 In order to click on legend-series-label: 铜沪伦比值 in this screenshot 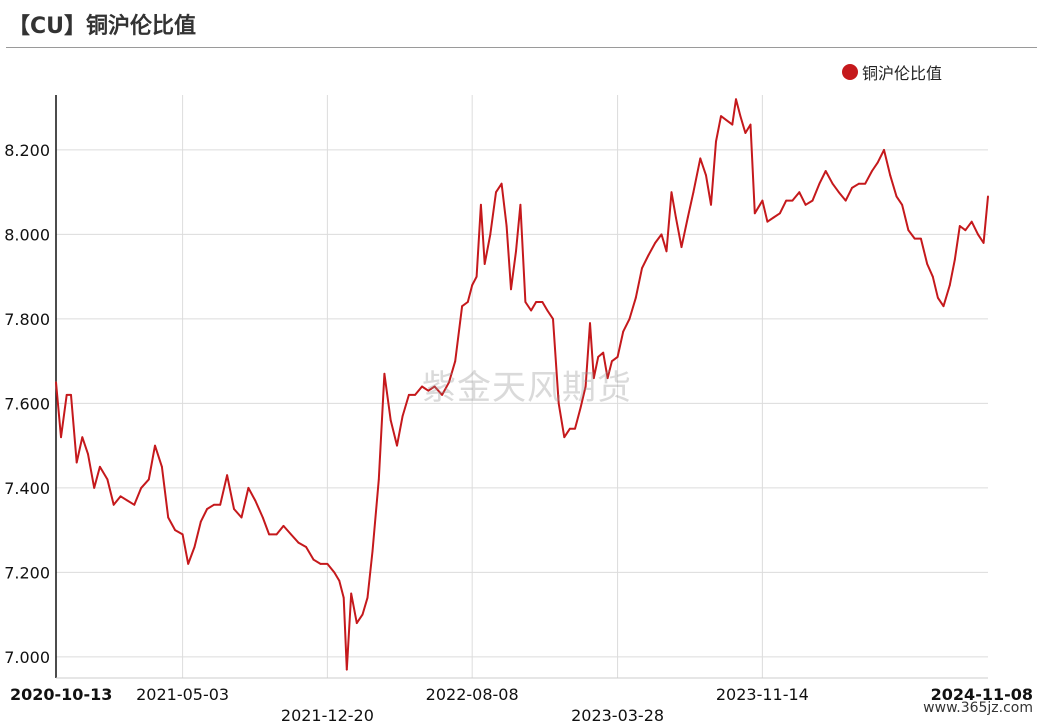, I will do `click(902, 73)`.